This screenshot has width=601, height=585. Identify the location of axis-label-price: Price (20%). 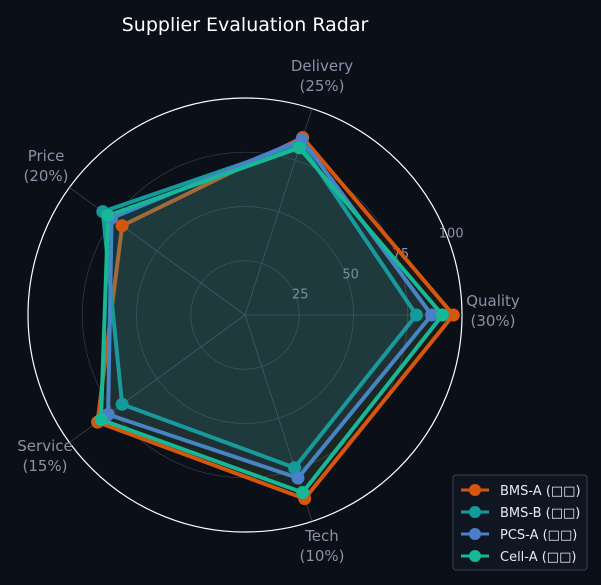
(45, 166).